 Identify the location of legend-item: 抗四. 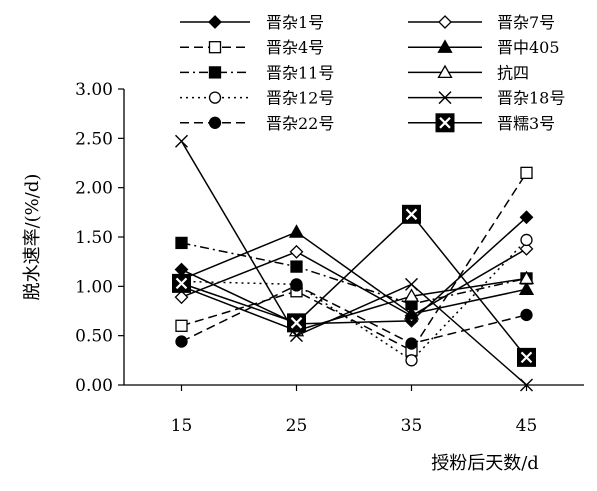
(468, 72).